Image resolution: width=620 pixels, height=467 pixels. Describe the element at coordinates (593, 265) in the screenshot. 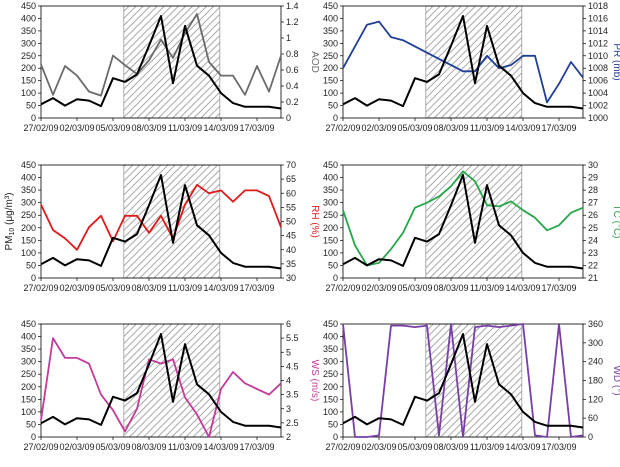

I see `right-tick-label: 22` at that location.